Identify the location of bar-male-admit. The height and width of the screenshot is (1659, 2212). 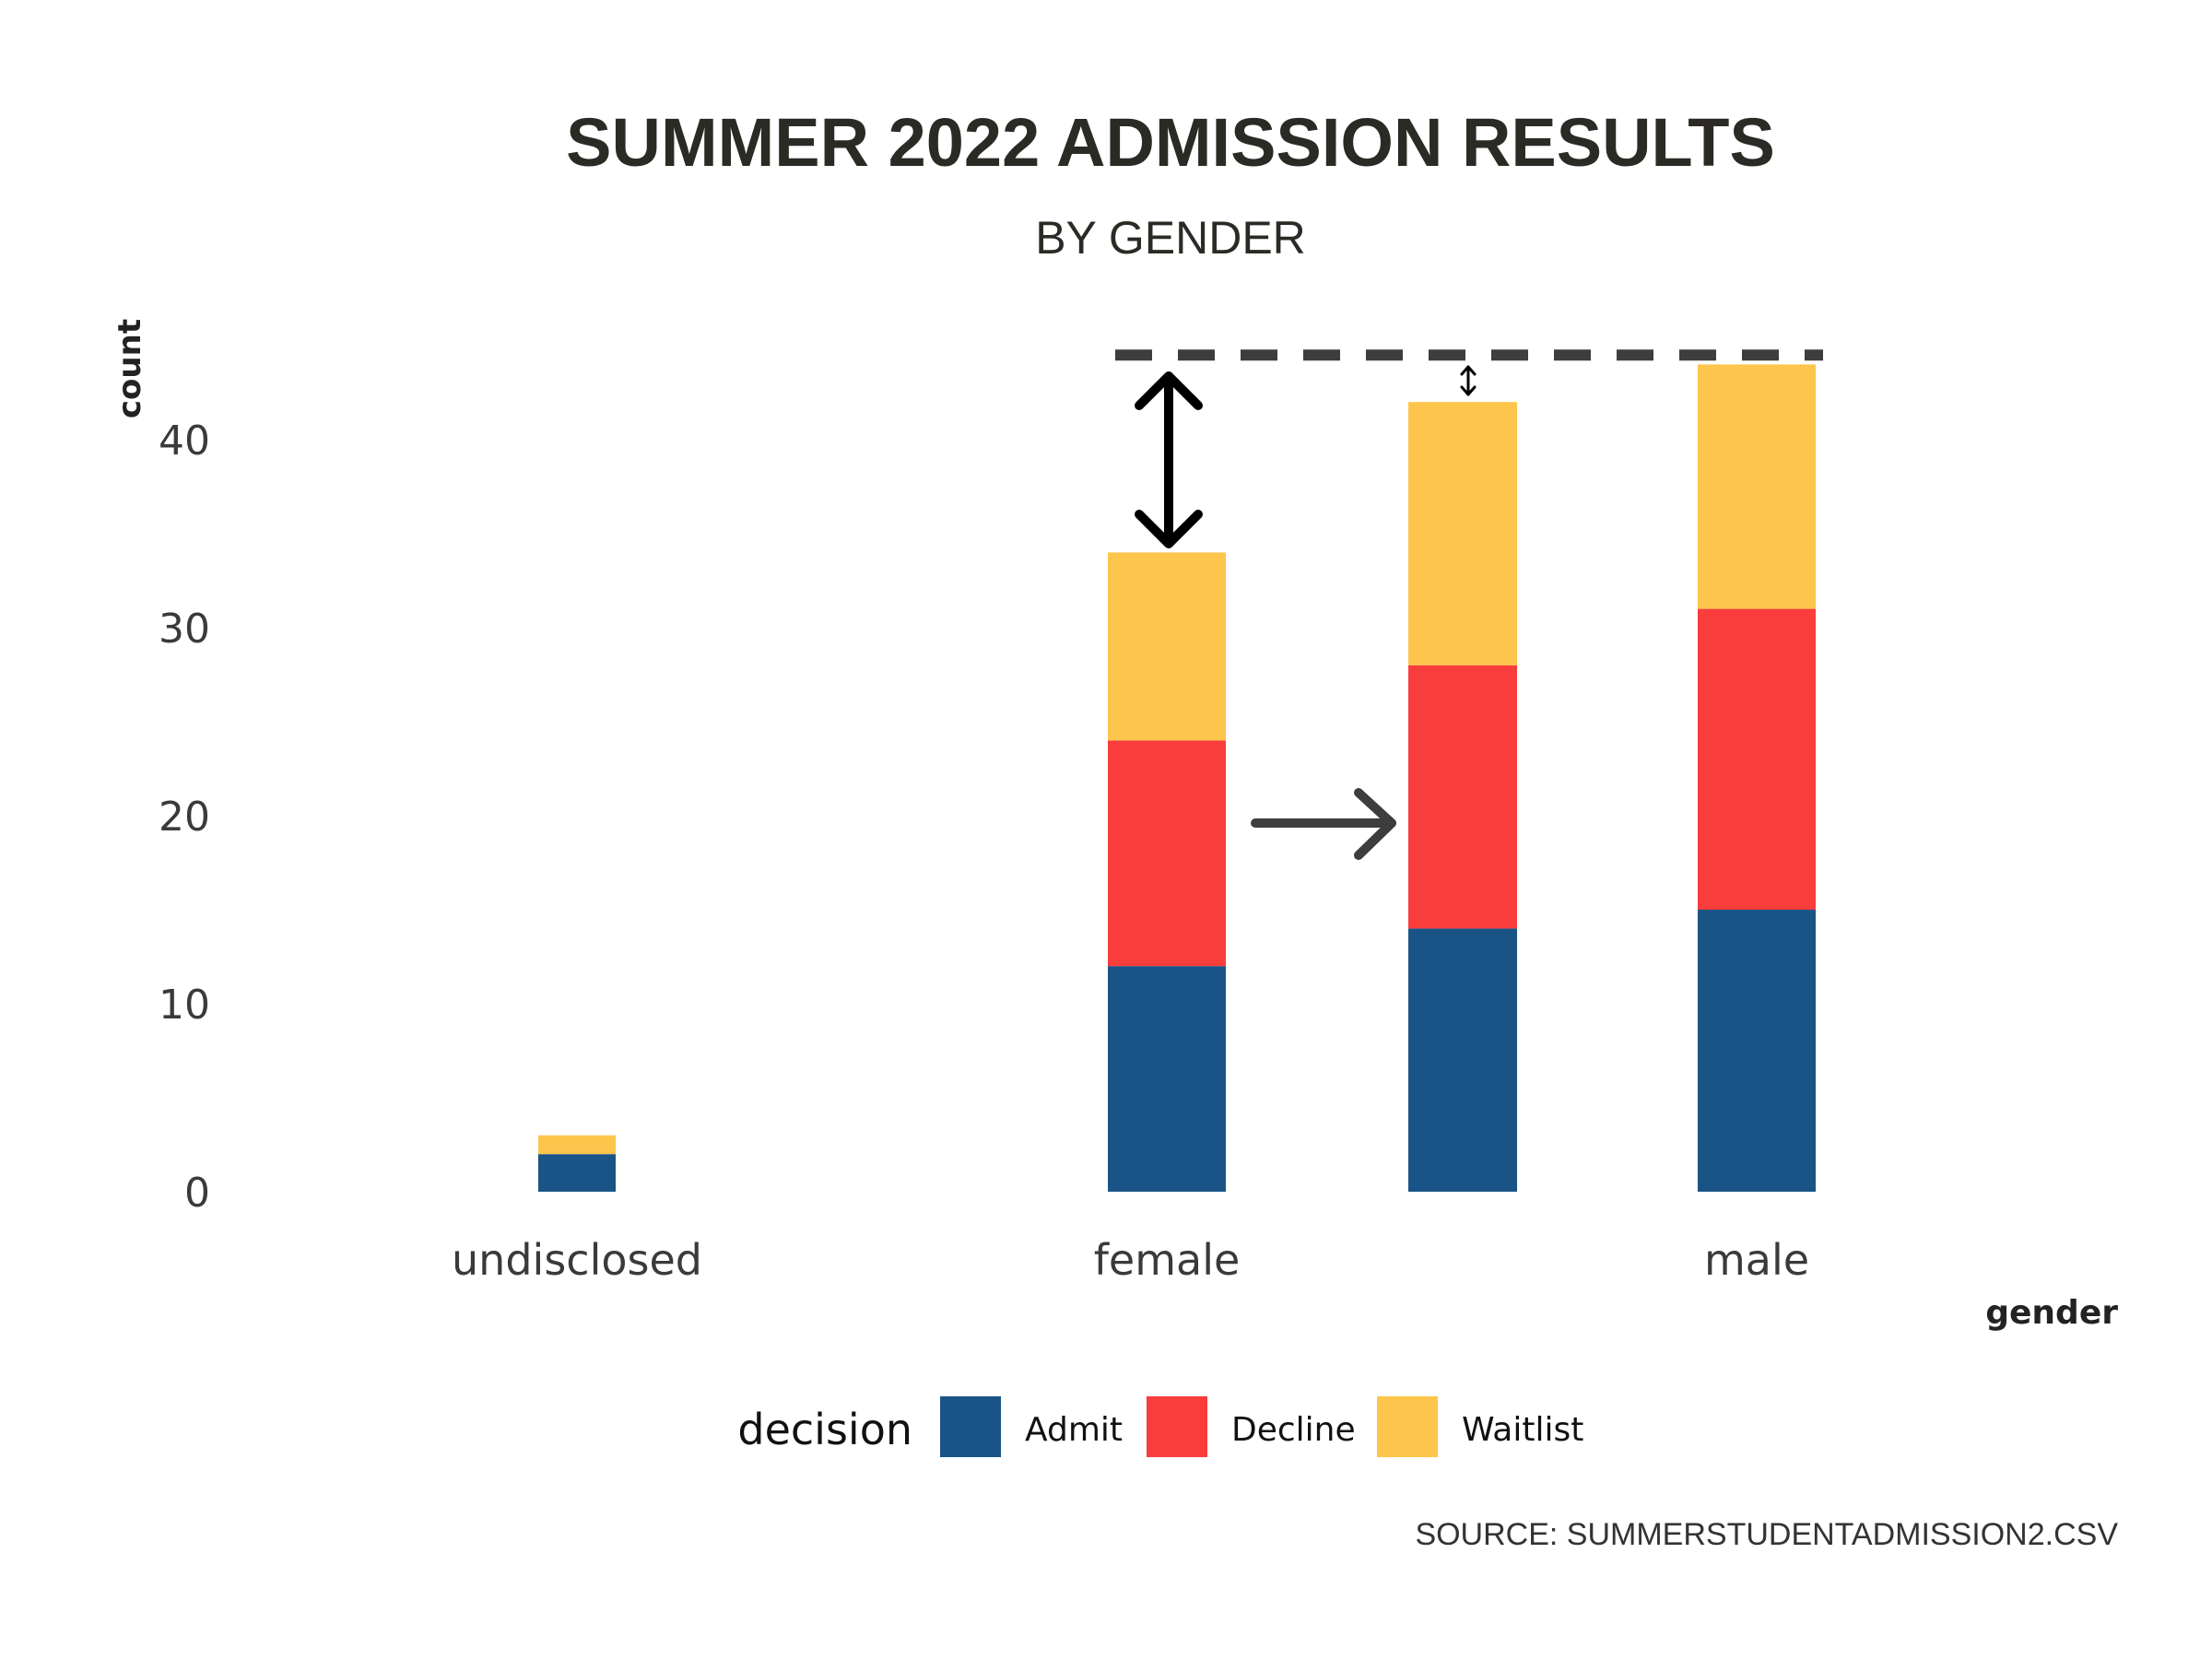
(1757, 1051).